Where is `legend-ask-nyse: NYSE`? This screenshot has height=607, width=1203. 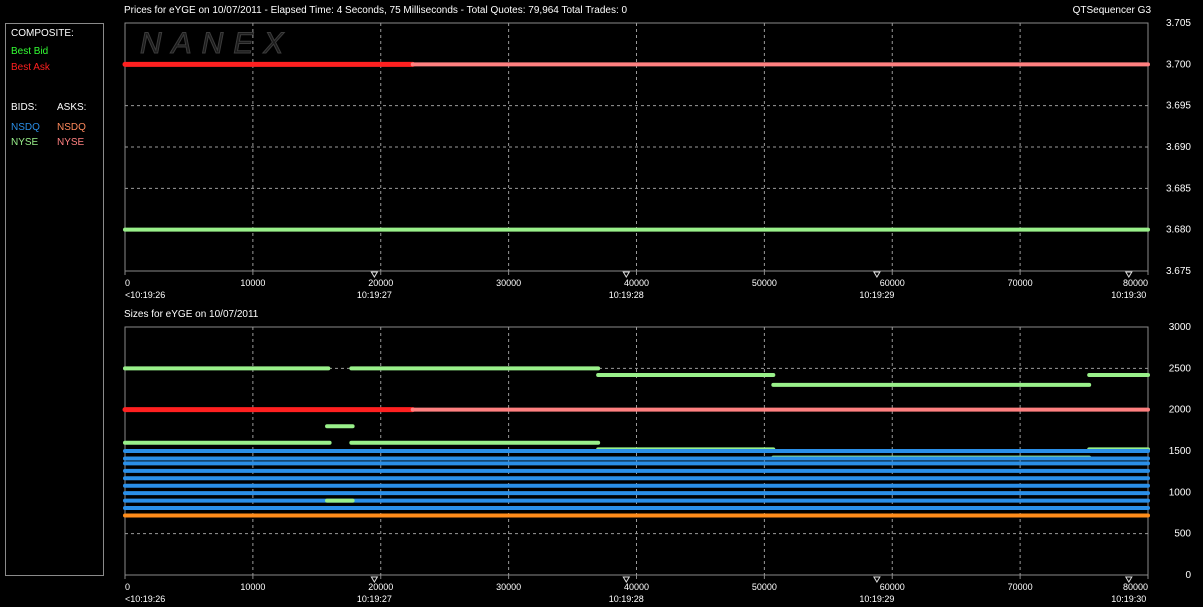 legend-ask-nyse: NYSE is located at coordinates (71, 142).